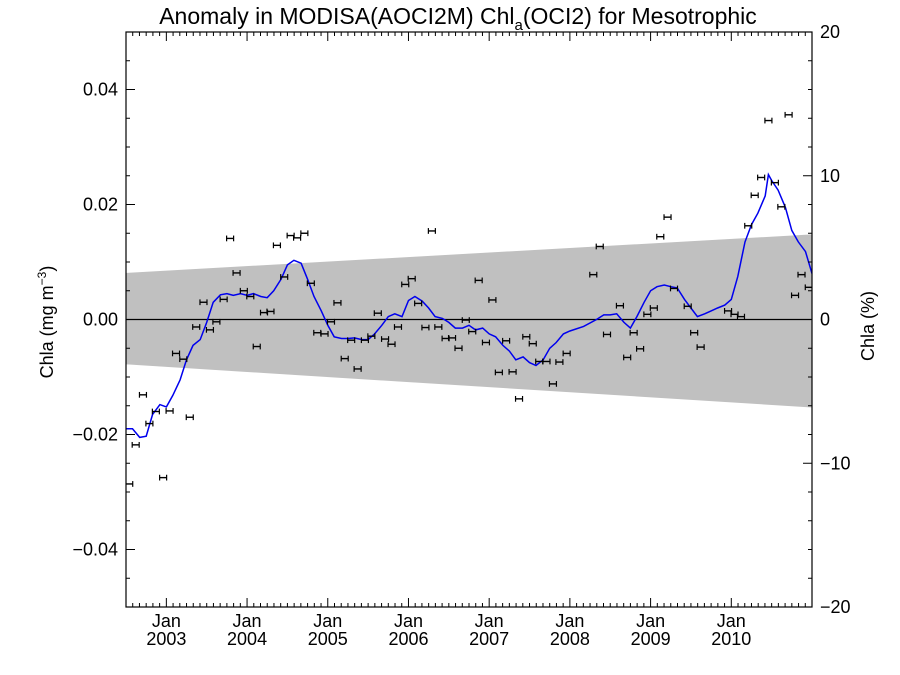 The height and width of the screenshot is (675, 900). What do you see at coordinates (100, 90) in the screenshot?
I see `y-left-tick-label: 0.04` at bounding box center [100, 90].